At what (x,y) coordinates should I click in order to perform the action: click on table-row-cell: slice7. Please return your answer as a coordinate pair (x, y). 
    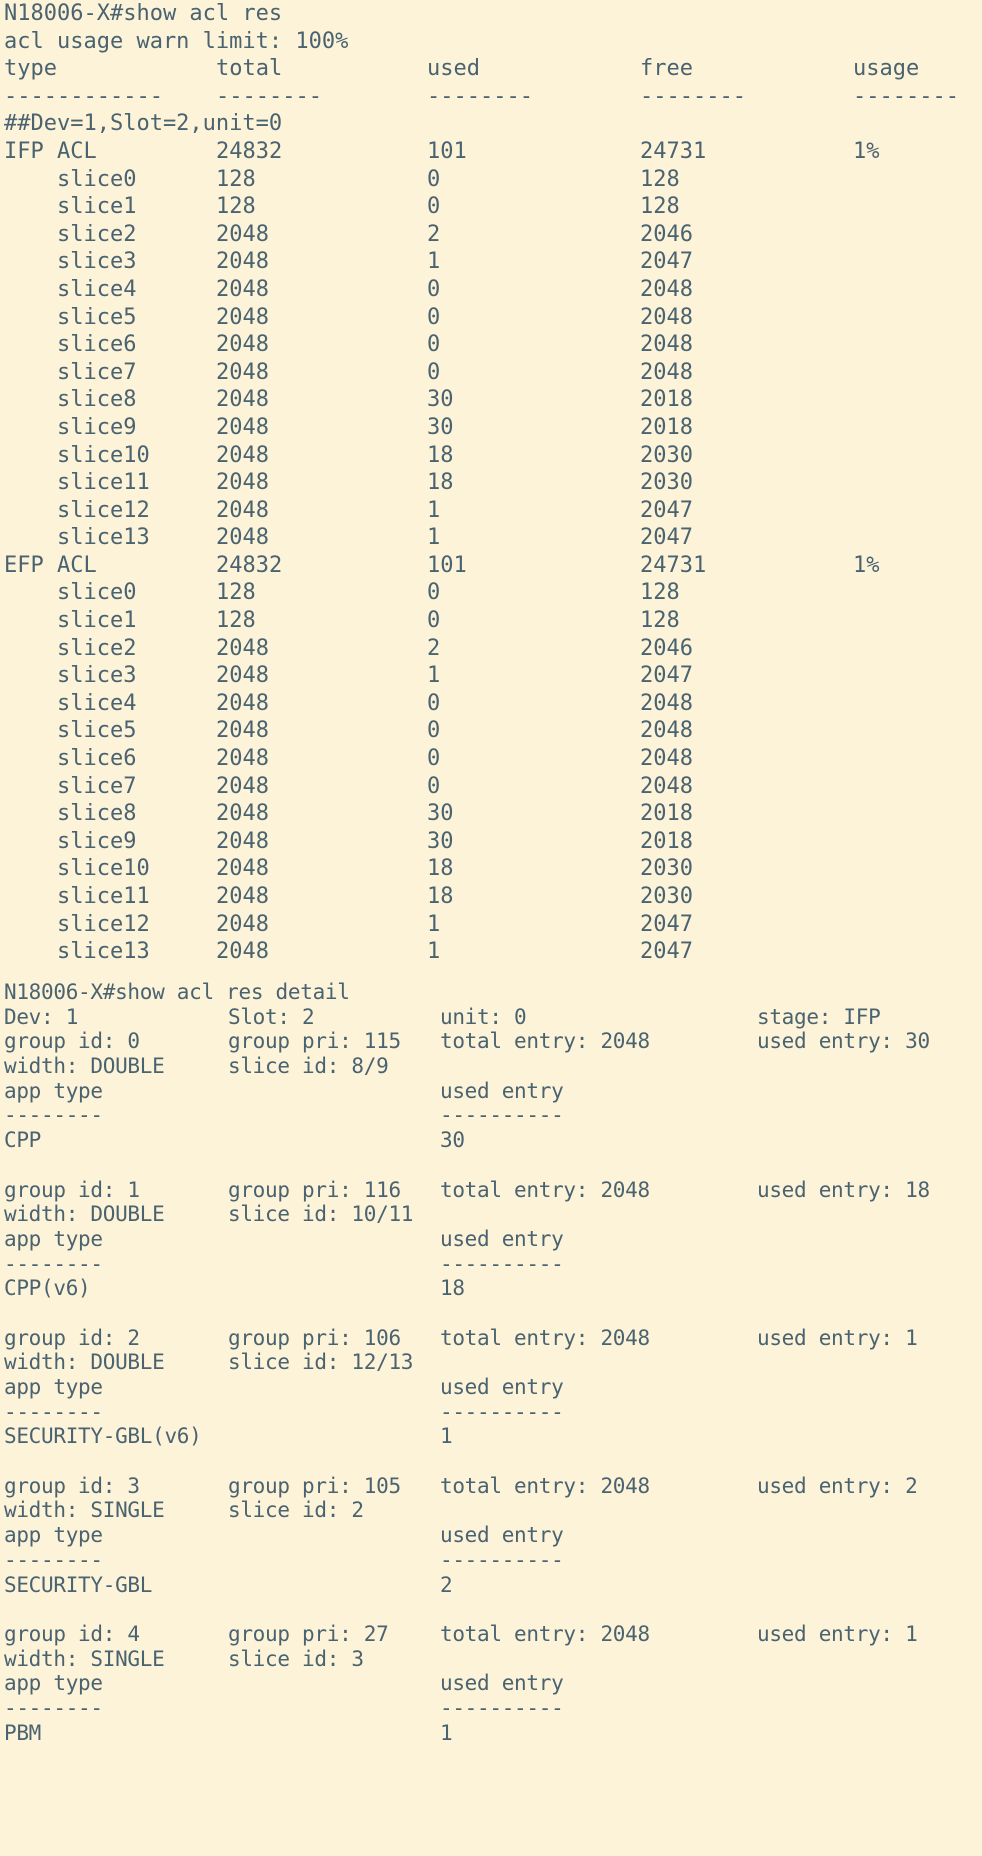
    Looking at the image, I should click on (70, 786).